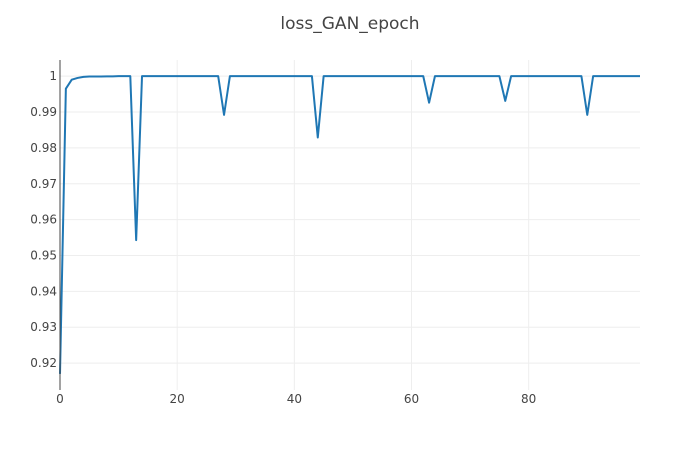 This screenshot has height=450, width=700. I want to click on y-tick-label: 0.97, so click(43, 184).